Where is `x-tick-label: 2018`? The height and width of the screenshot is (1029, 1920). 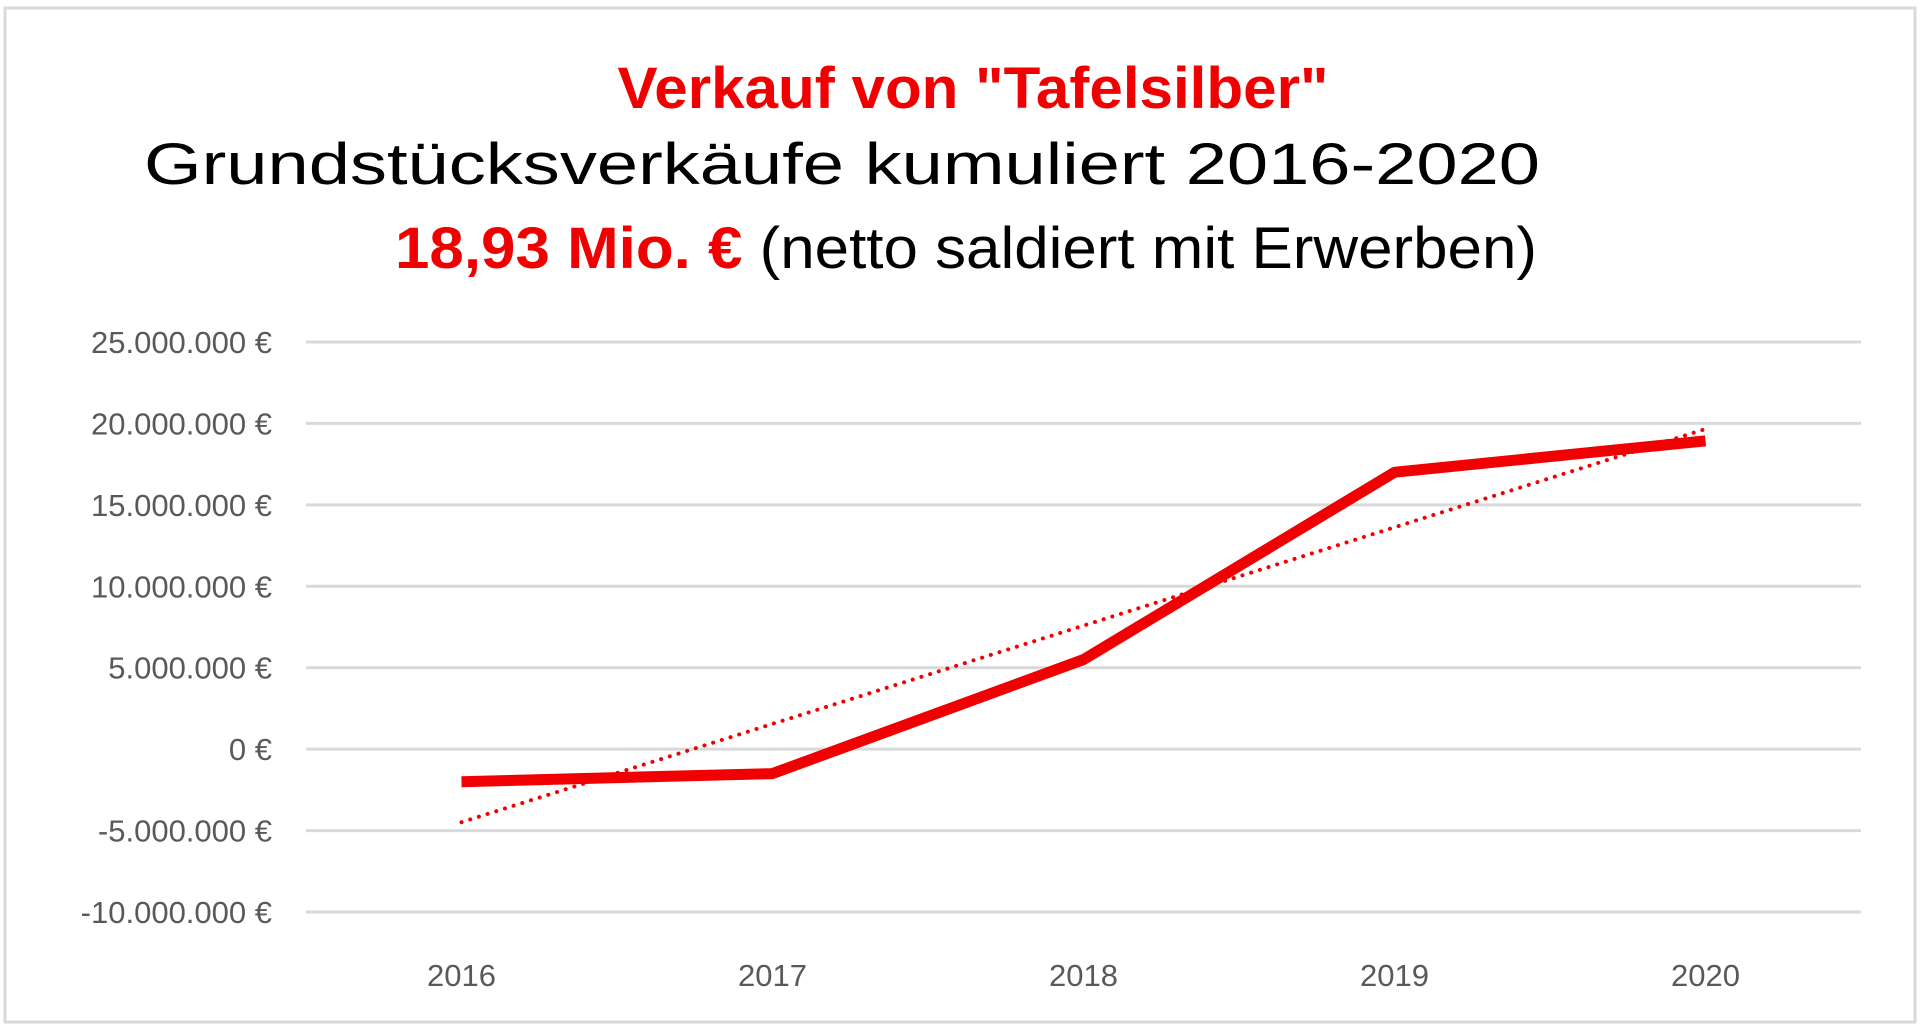
x-tick-label: 2018 is located at coordinates (1083, 975).